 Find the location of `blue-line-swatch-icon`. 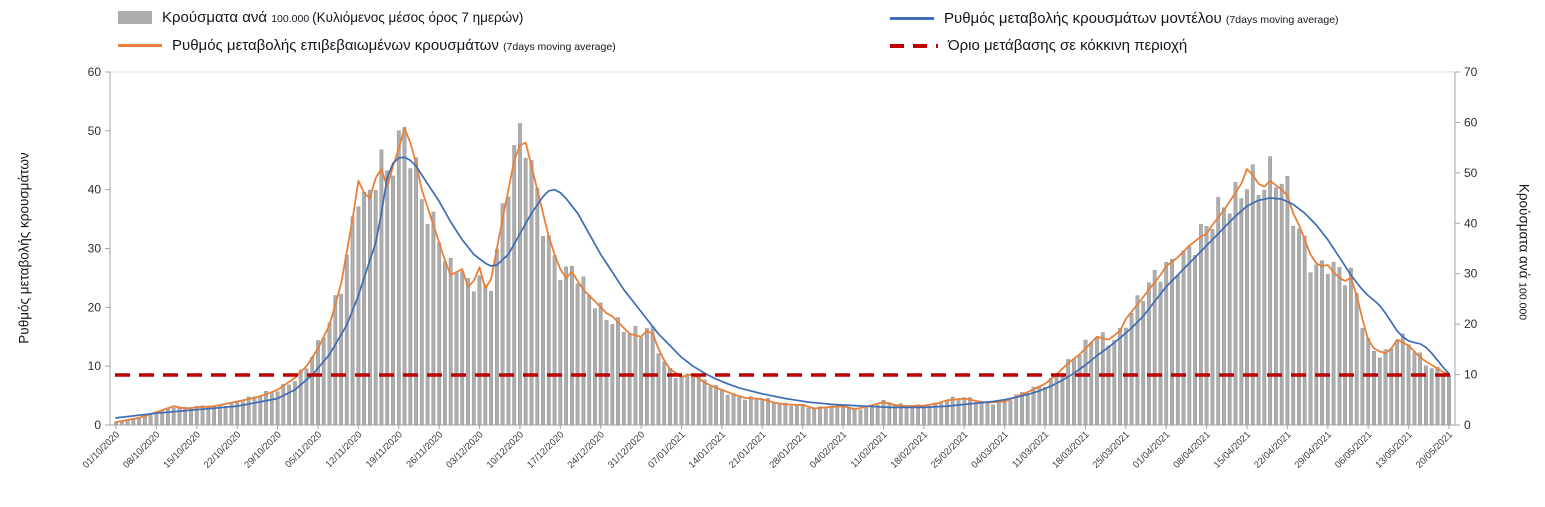

blue-line-swatch-icon is located at coordinates (912, 18).